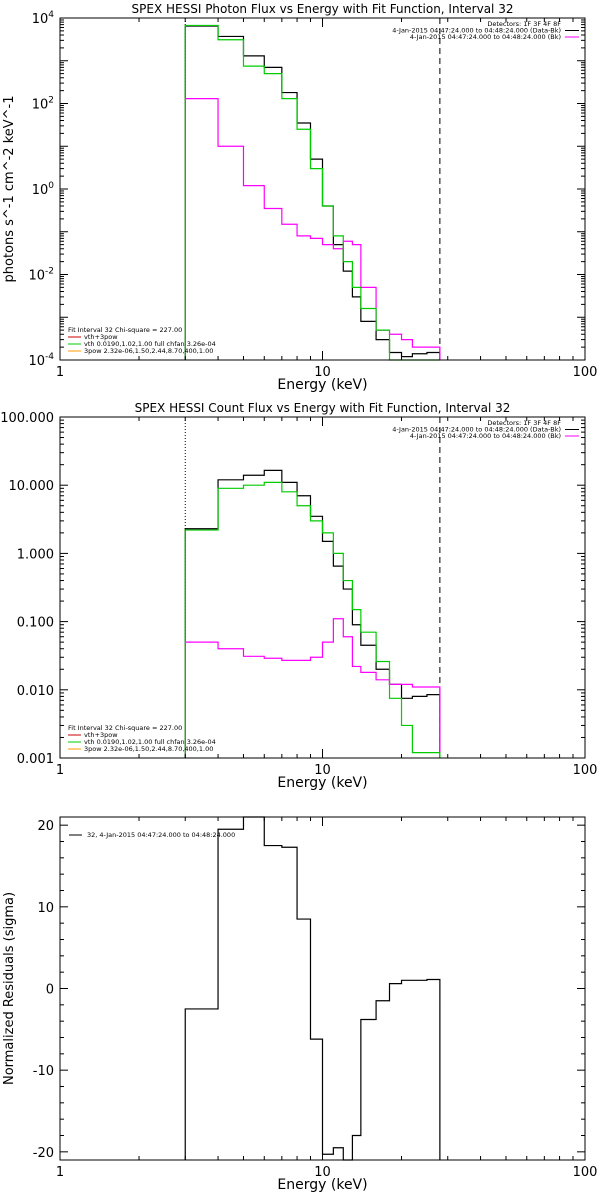  What do you see at coordinates (35, 691) in the screenshot?
I see `y-tick-label: 0.010` at bounding box center [35, 691].